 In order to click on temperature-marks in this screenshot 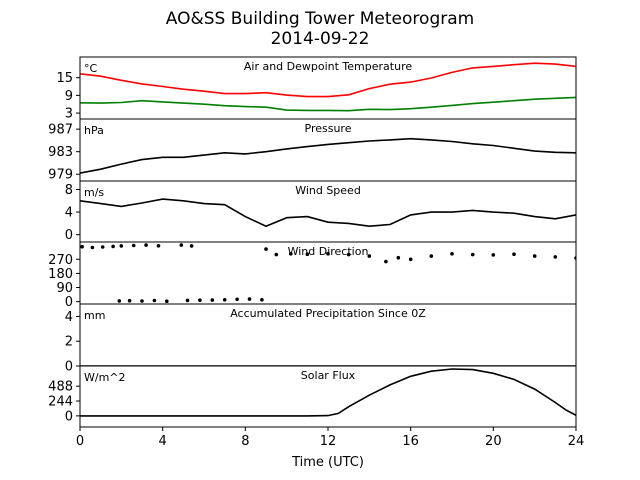, I will do `click(328, 87)`.